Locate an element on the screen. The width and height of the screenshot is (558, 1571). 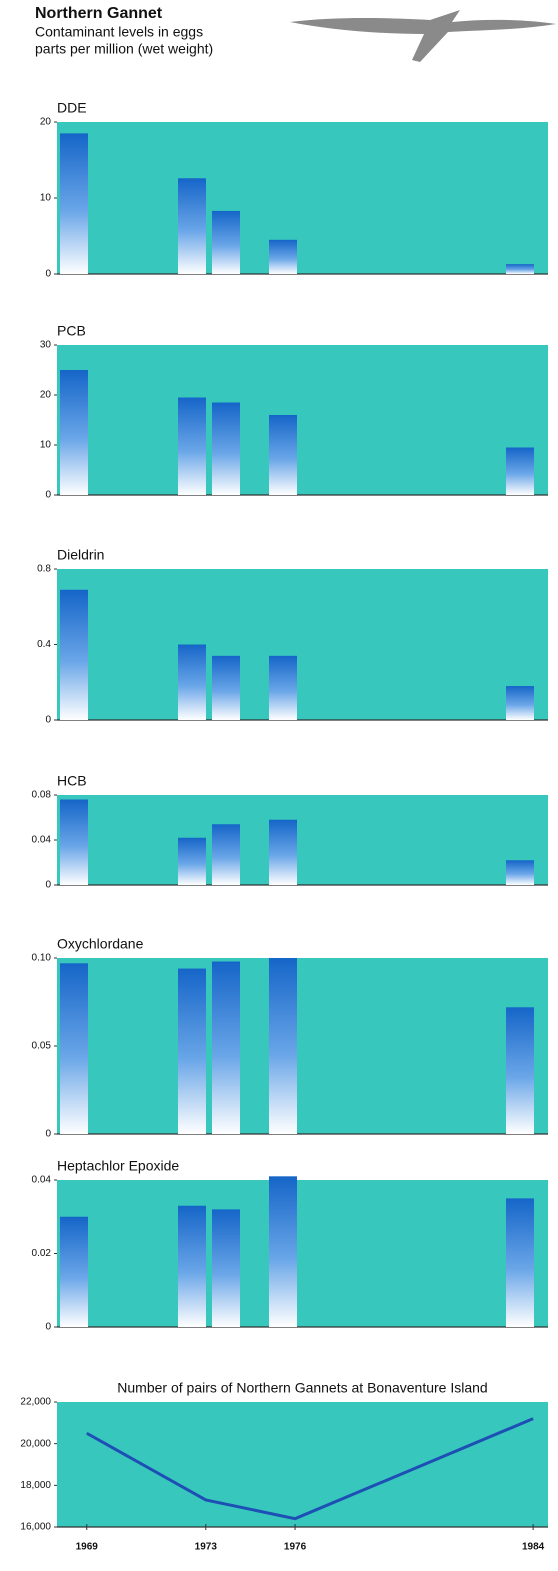
x-tick-label: 1969 is located at coordinates (87, 1547).